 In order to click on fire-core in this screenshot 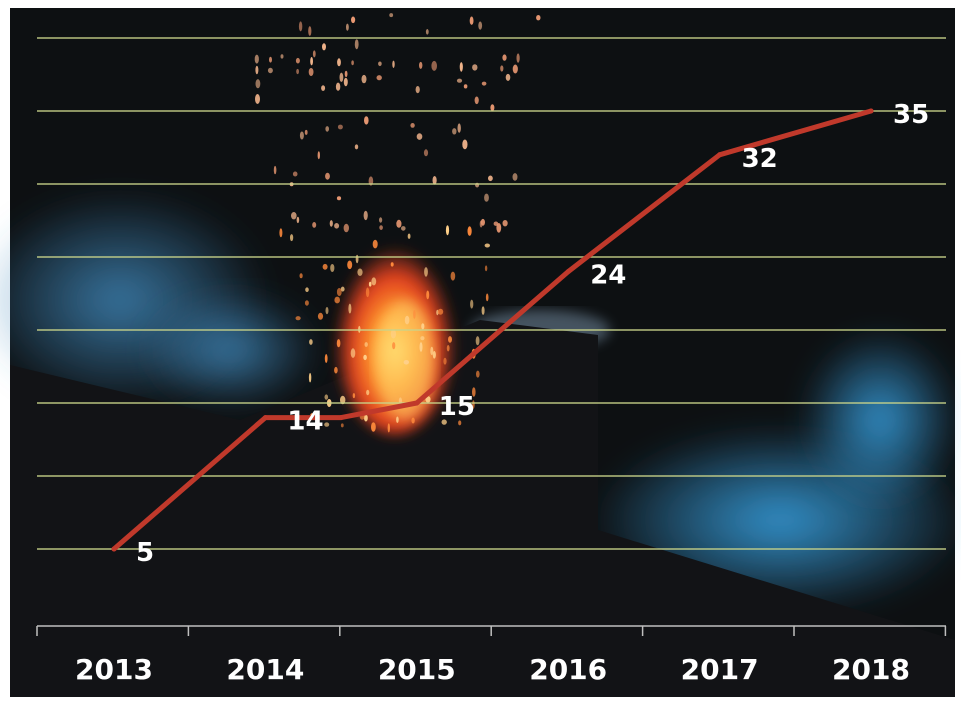, I will do `click(405, 360)`.